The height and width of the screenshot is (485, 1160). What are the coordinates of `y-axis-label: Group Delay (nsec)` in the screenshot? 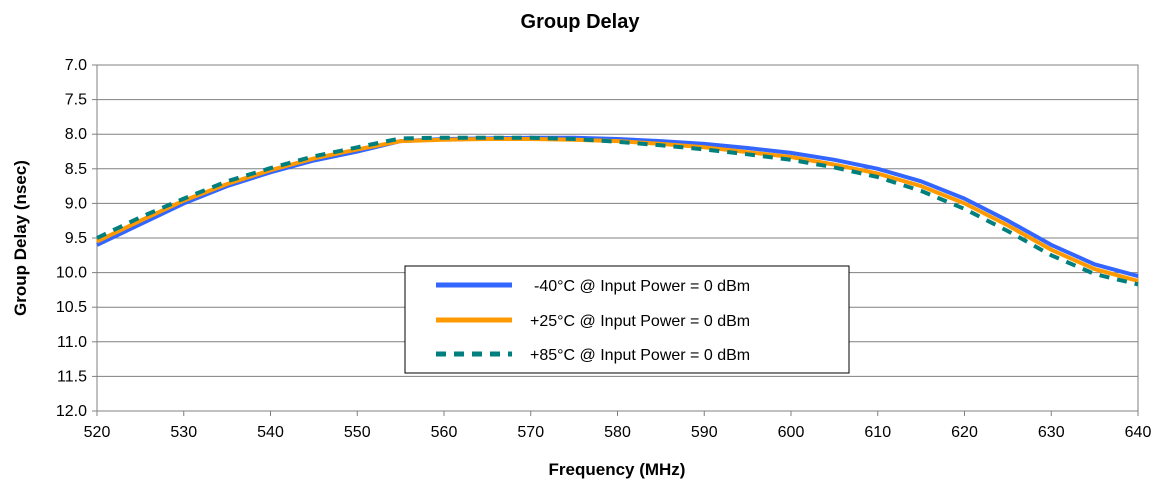 It's located at (20, 238).